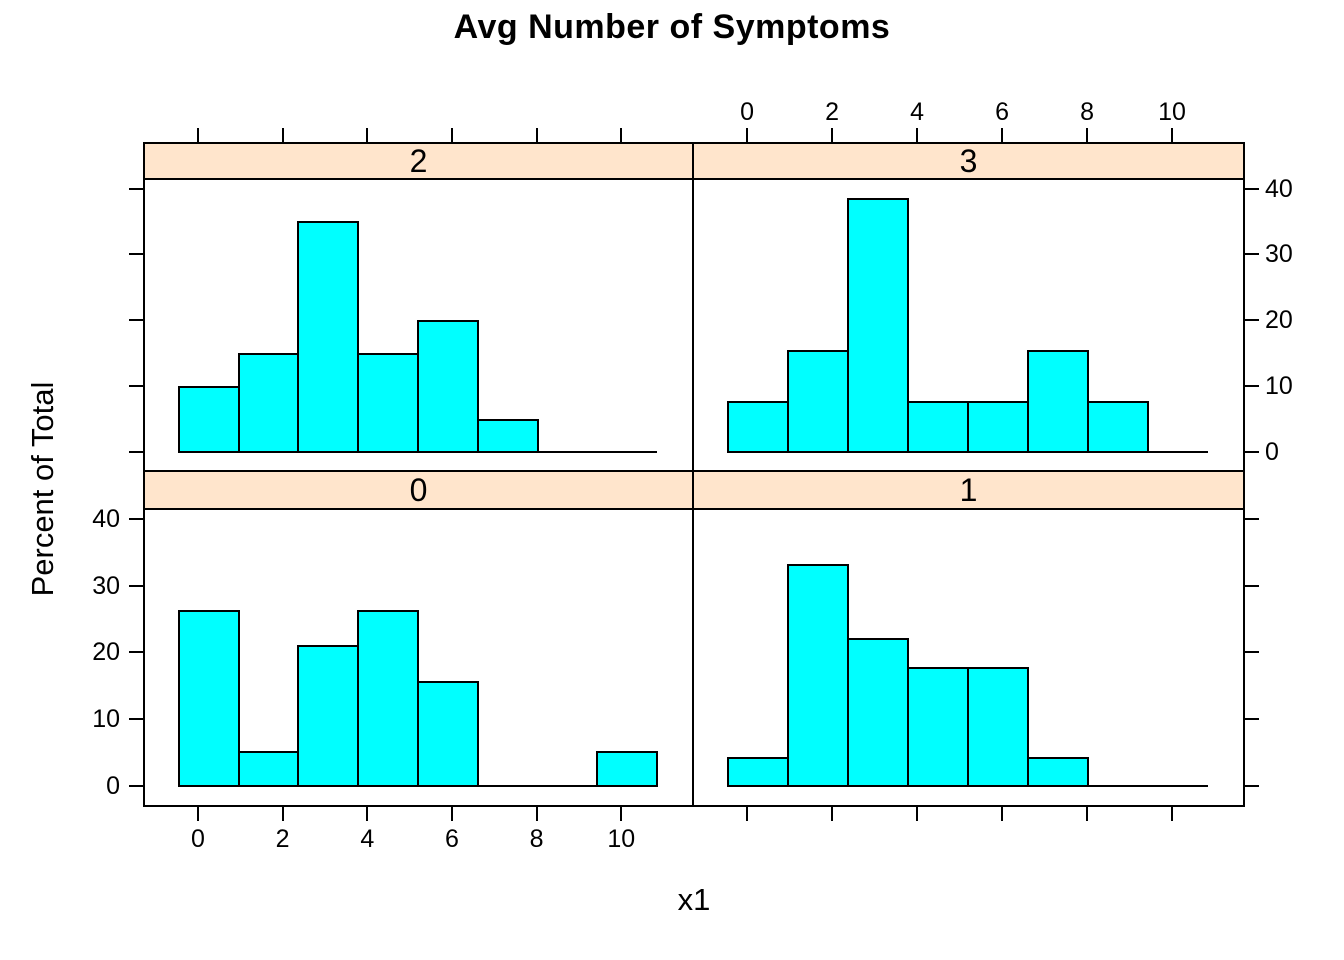 This screenshot has height=960, width=1344. I want to click on strip: 0, so click(418, 490).